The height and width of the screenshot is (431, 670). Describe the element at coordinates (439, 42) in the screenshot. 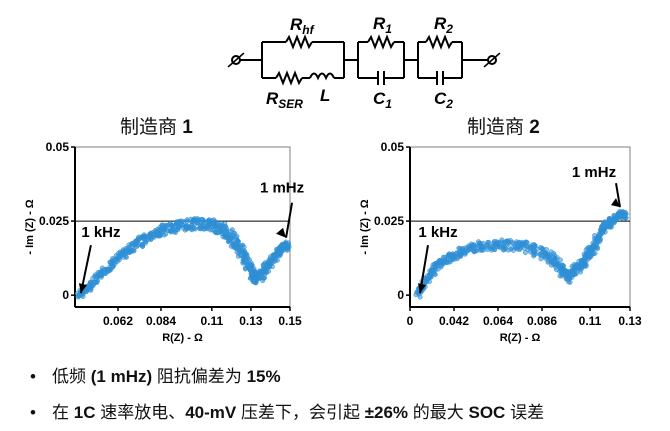

I see `resistor-r2` at that location.